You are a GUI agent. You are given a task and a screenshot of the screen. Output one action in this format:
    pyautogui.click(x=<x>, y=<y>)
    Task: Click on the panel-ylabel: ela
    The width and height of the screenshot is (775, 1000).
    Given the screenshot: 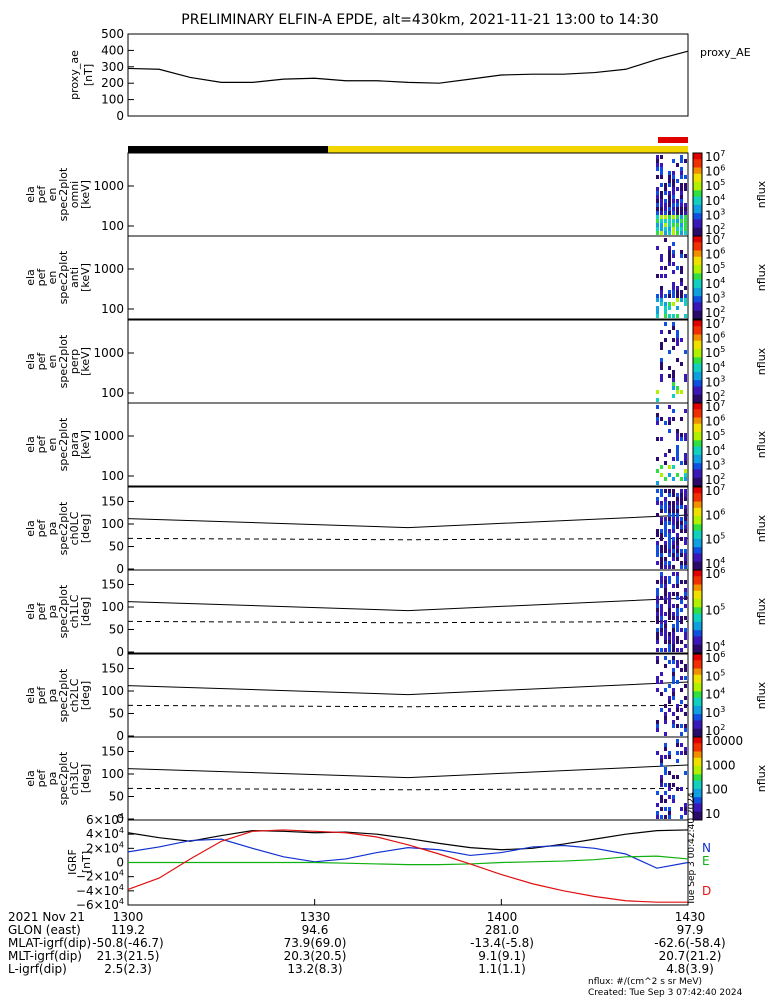 What is the action you would take?
    pyautogui.click(x=30, y=194)
    